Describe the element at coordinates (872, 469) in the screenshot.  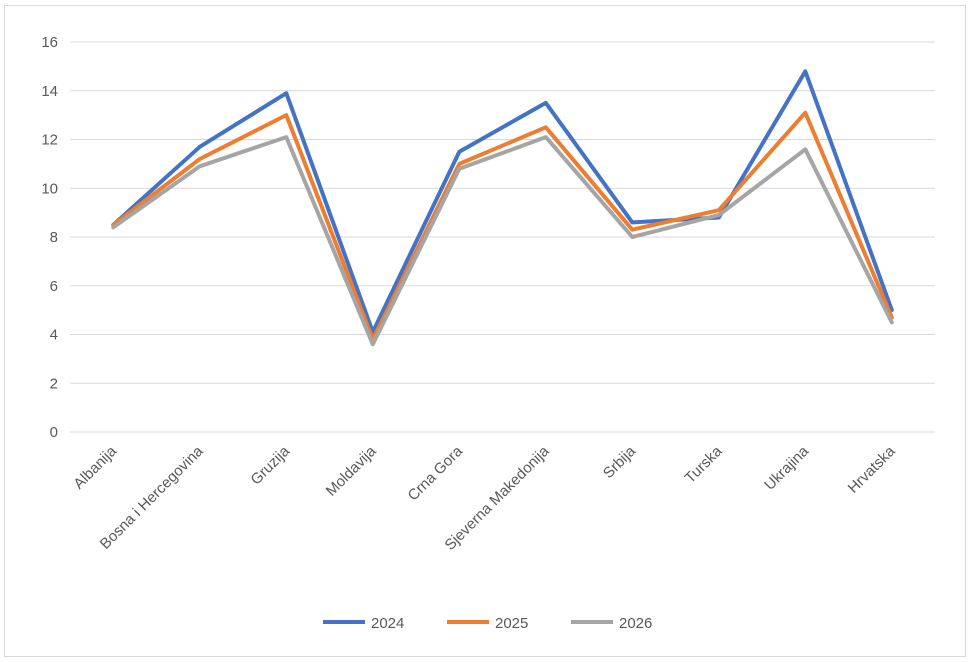
I see `x-category-label: Hrvatska` at that location.